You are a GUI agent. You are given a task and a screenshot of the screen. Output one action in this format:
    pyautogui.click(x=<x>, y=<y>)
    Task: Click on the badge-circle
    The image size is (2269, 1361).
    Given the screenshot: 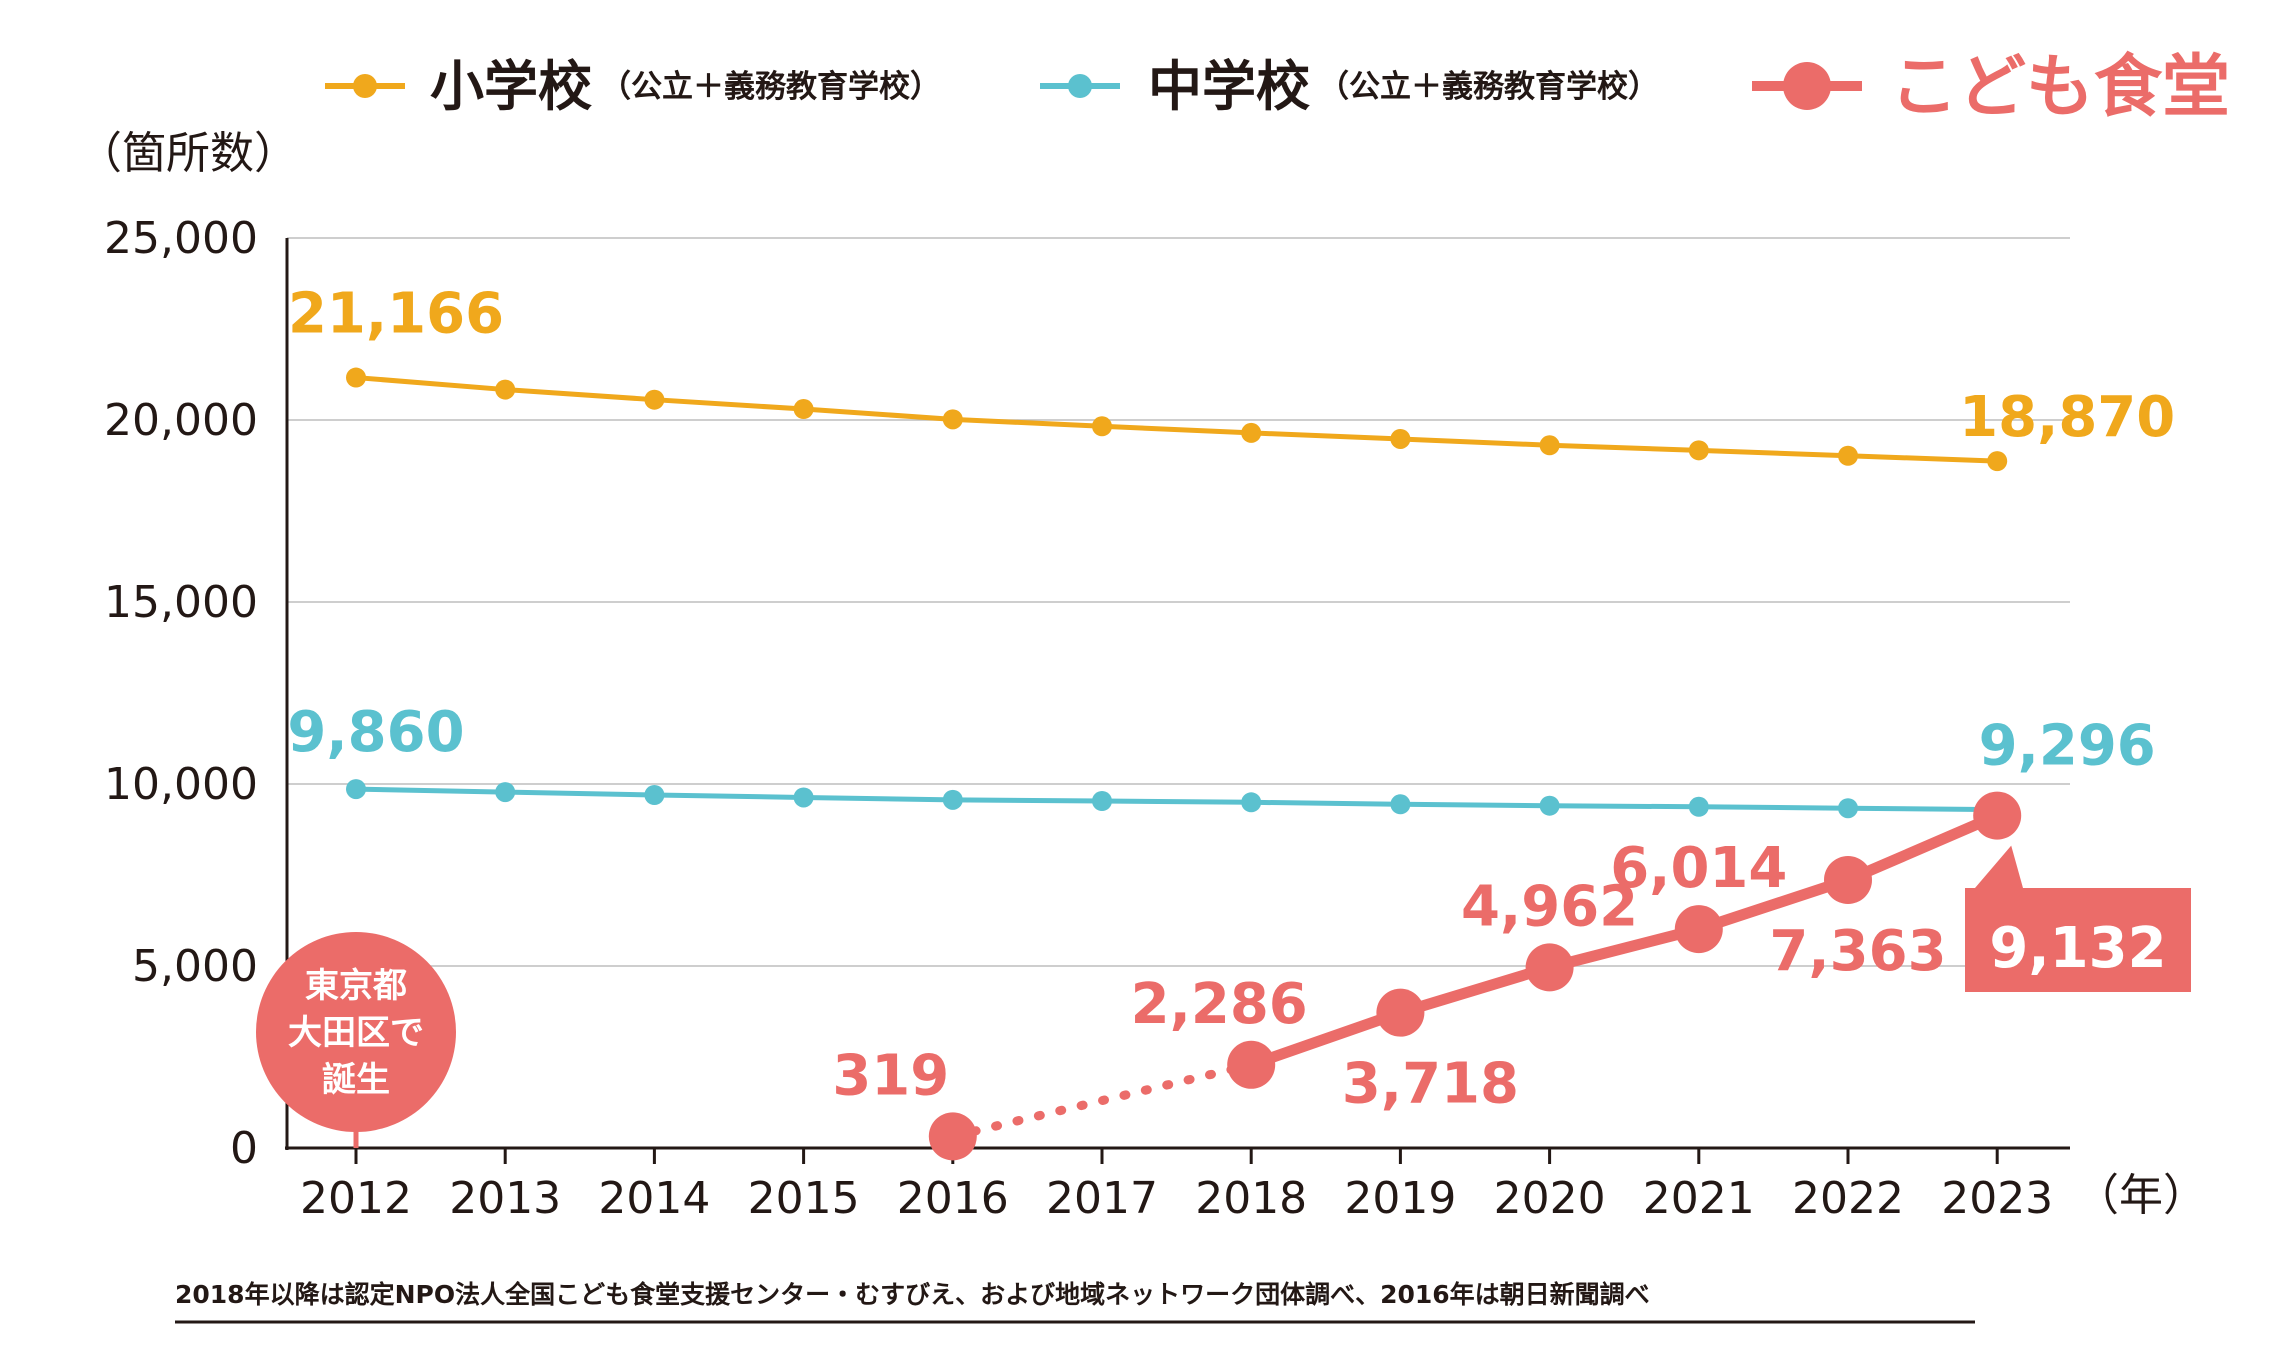 What is the action you would take?
    pyautogui.click(x=356, y=1032)
    